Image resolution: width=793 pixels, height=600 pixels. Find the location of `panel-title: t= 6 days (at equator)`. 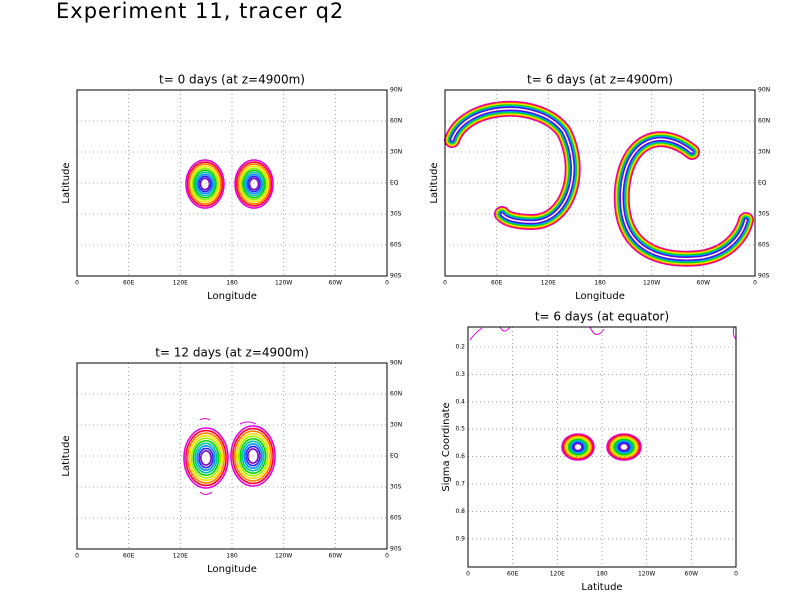

panel-title: t= 6 days (at equator) is located at coordinates (602, 317).